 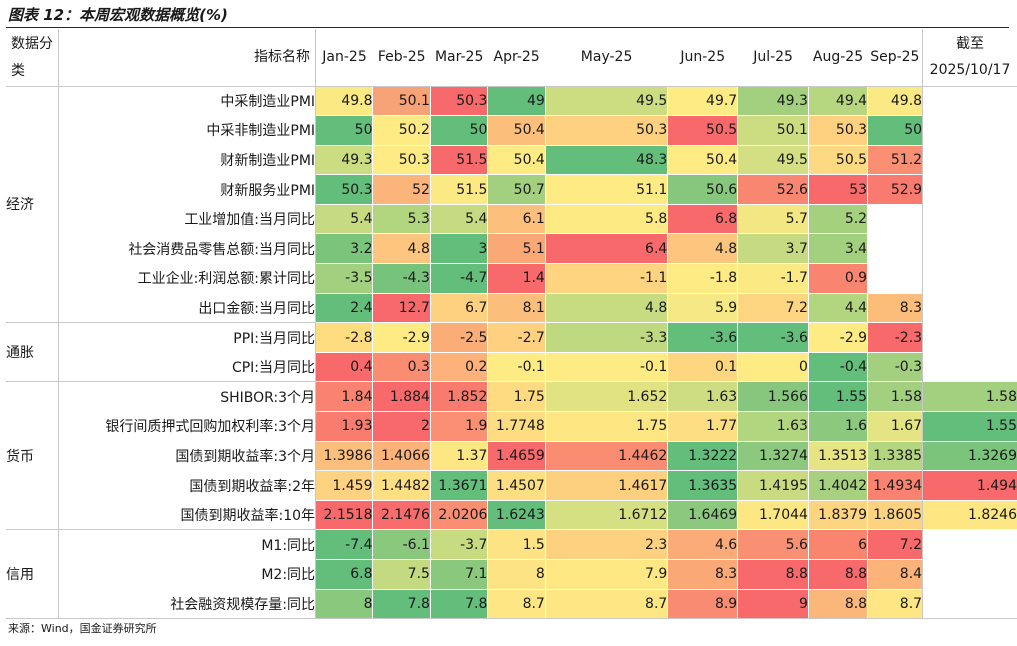 What do you see at coordinates (33, 58) in the screenshot?
I see `header-category: 数据分类` at bounding box center [33, 58].